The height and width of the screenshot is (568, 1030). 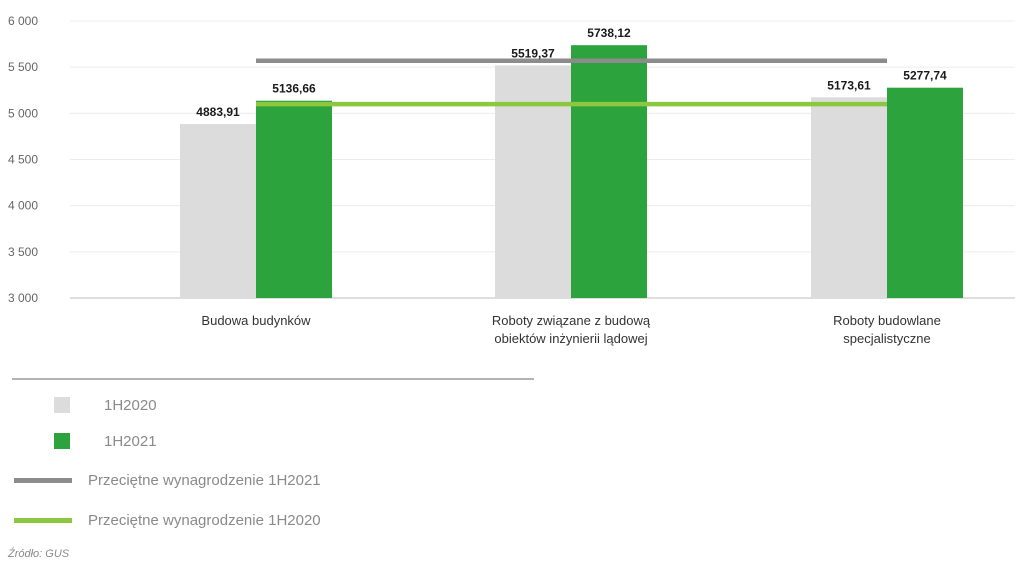 I want to click on x-tick-label: Budowa budynków, so click(x=256, y=320).